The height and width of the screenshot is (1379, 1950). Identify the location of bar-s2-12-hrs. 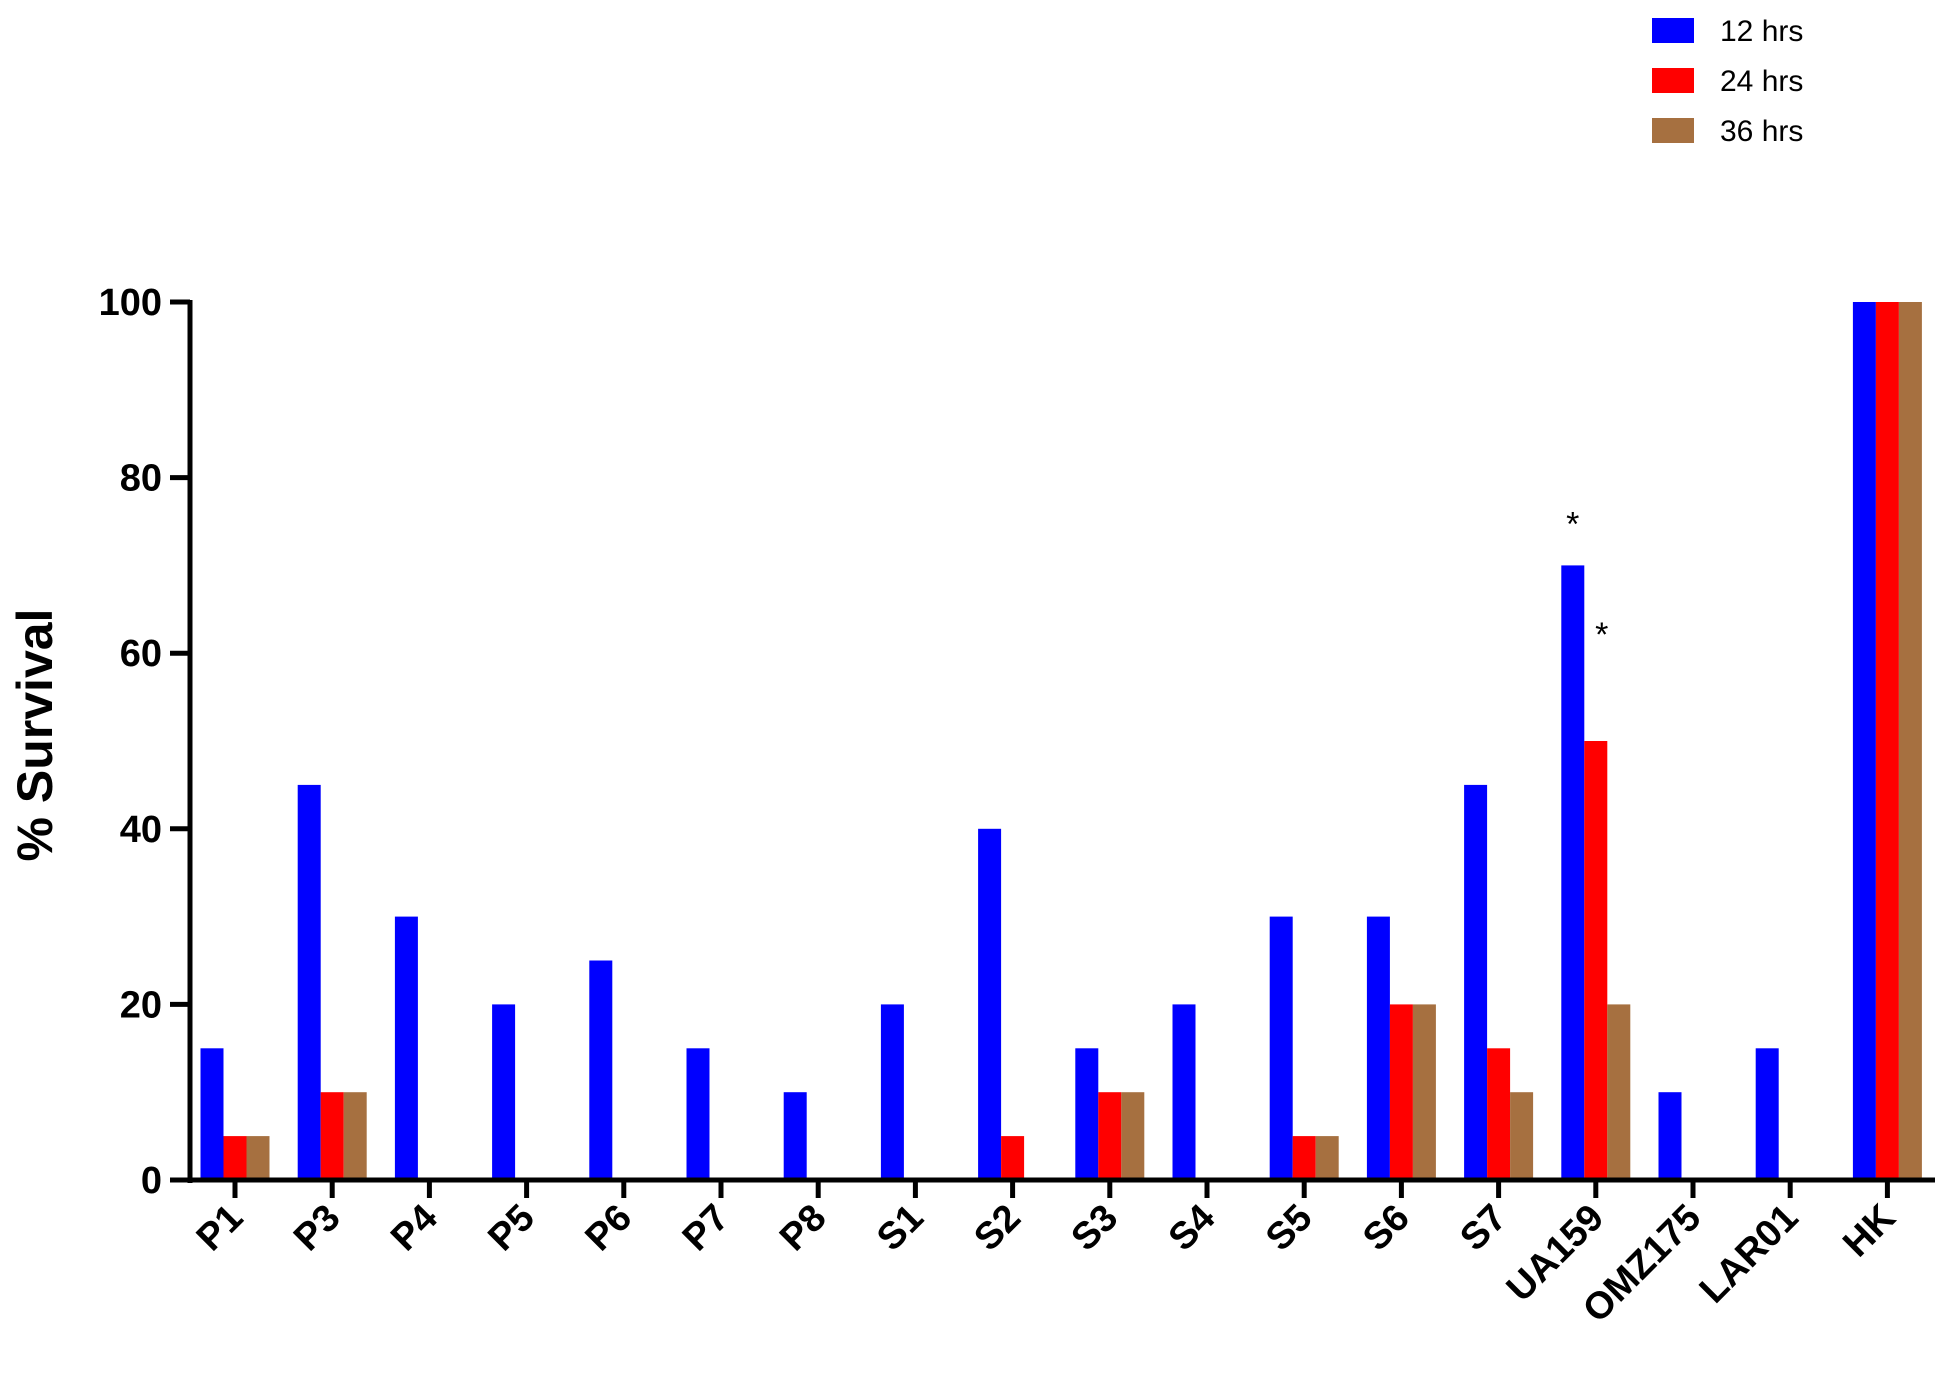
(990, 1004).